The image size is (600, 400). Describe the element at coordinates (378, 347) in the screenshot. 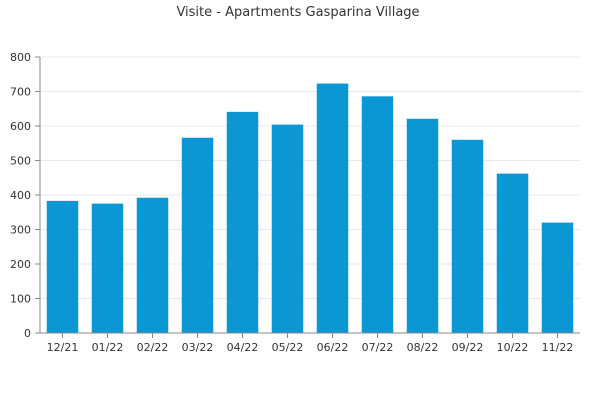

I see `x-tick-label: 07/22` at that location.